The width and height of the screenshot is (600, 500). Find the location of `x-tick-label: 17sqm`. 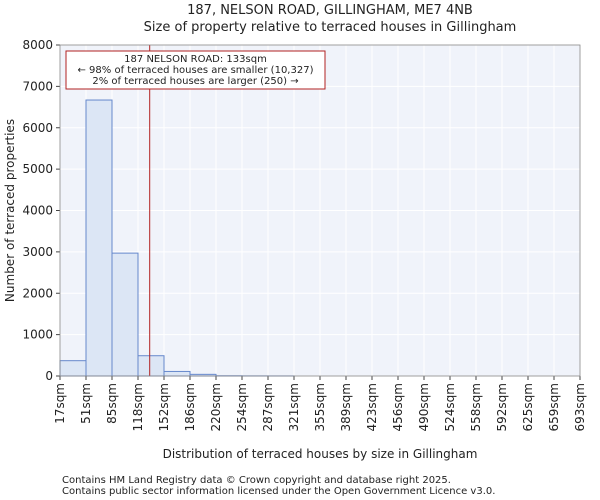

x-tick-label: 17sqm is located at coordinates (60, 403).